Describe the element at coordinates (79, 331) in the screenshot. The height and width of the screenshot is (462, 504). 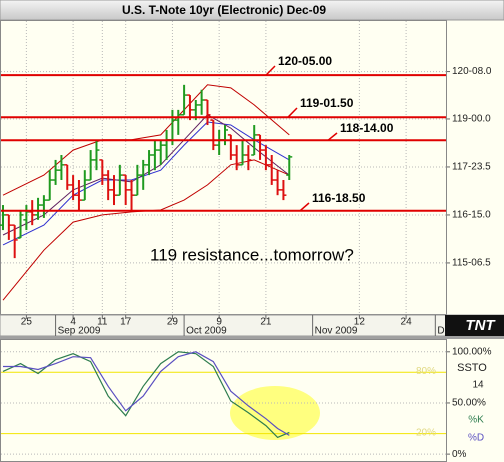
I see `month-label: Sep 2009` at that location.